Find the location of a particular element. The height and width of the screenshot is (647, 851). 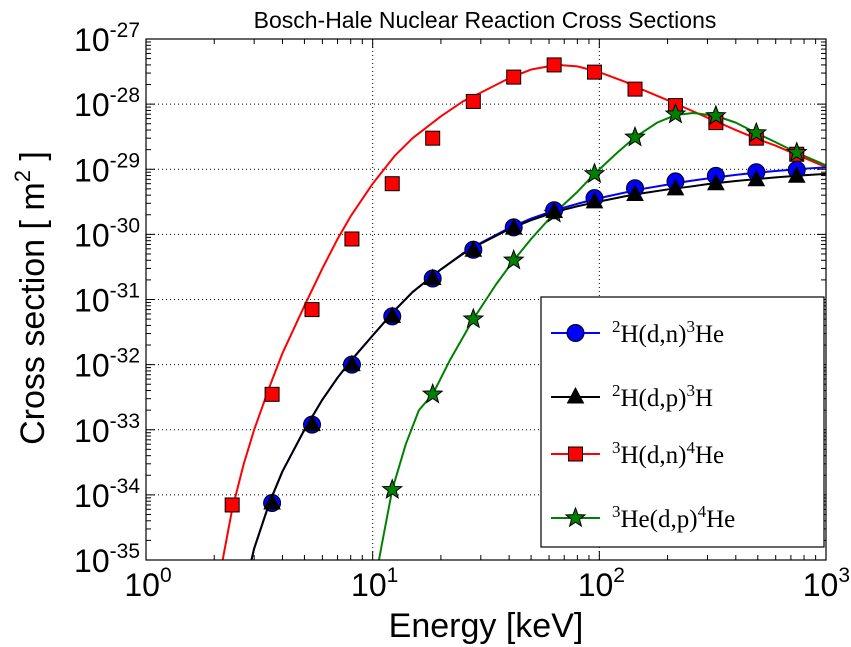

y-tick-label: 10-27 is located at coordinates (107, 38).